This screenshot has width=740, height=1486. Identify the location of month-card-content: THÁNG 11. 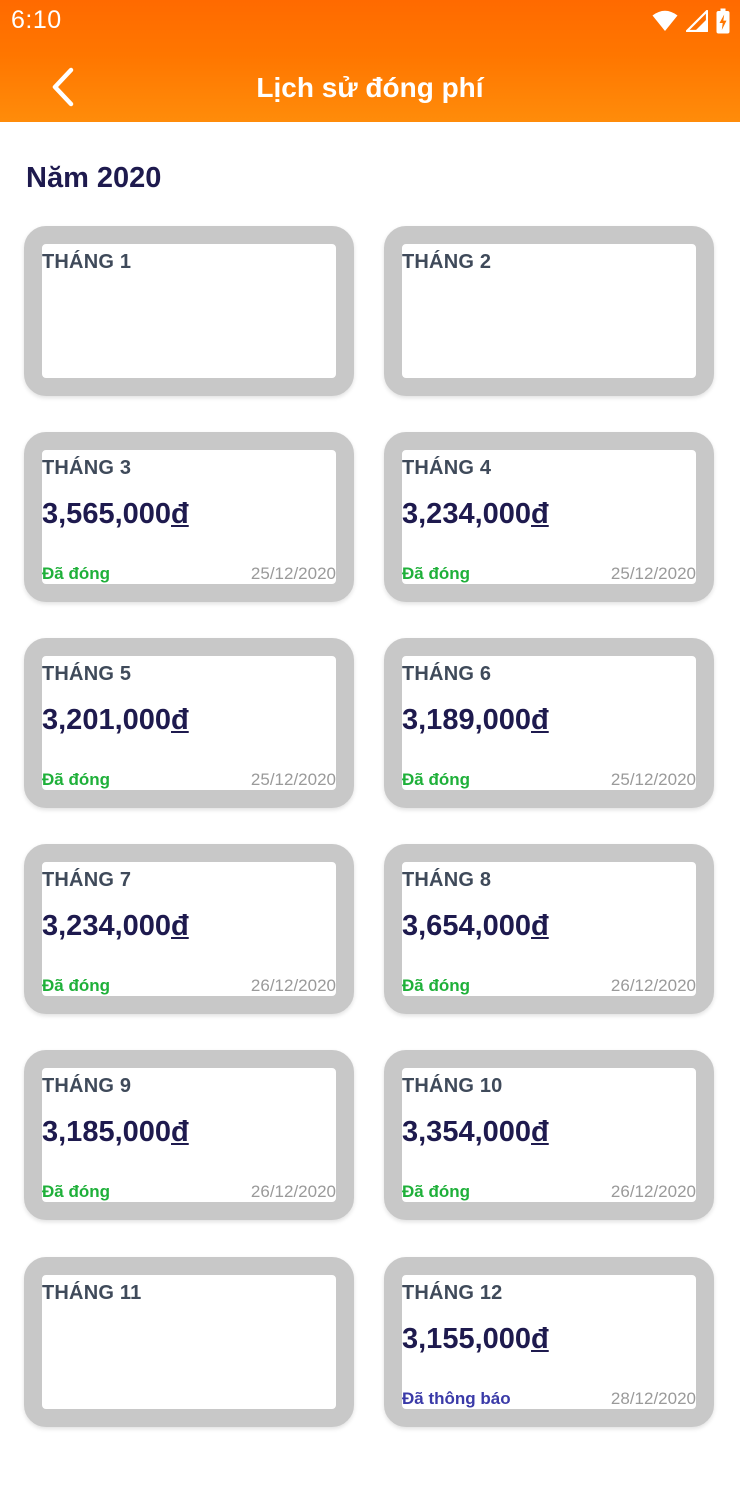
(189, 1342).